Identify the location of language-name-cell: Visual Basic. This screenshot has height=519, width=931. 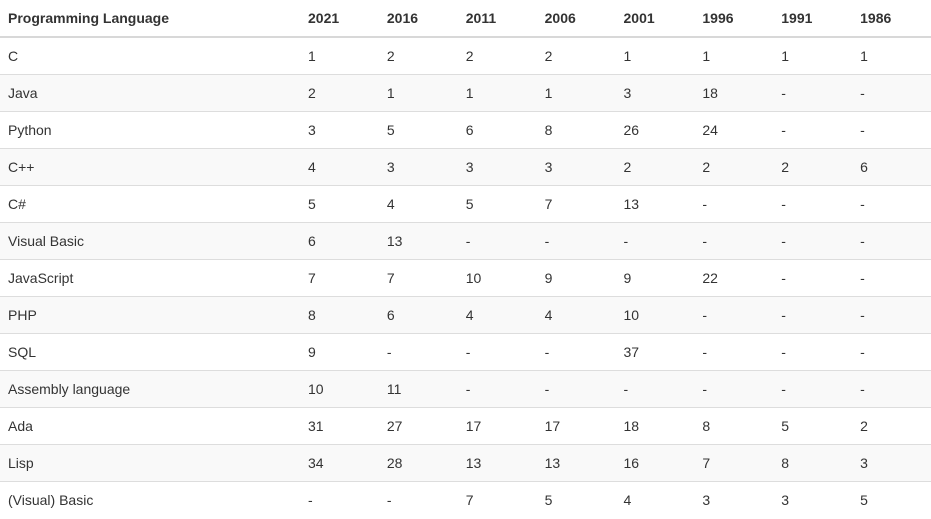
(150, 241).